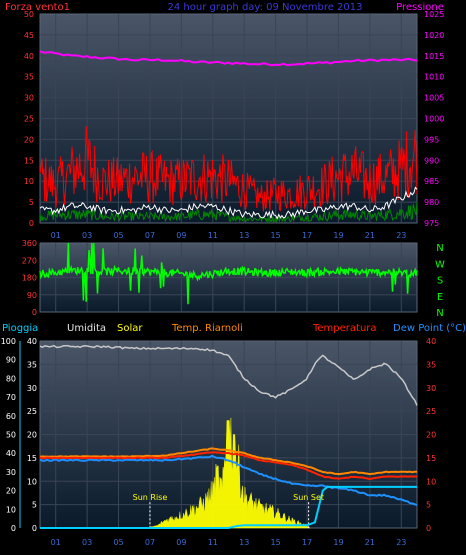 The image size is (466, 555). Describe the element at coordinates (434, 56) in the screenshot. I see `y-tick-label-right: 1015` at that location.